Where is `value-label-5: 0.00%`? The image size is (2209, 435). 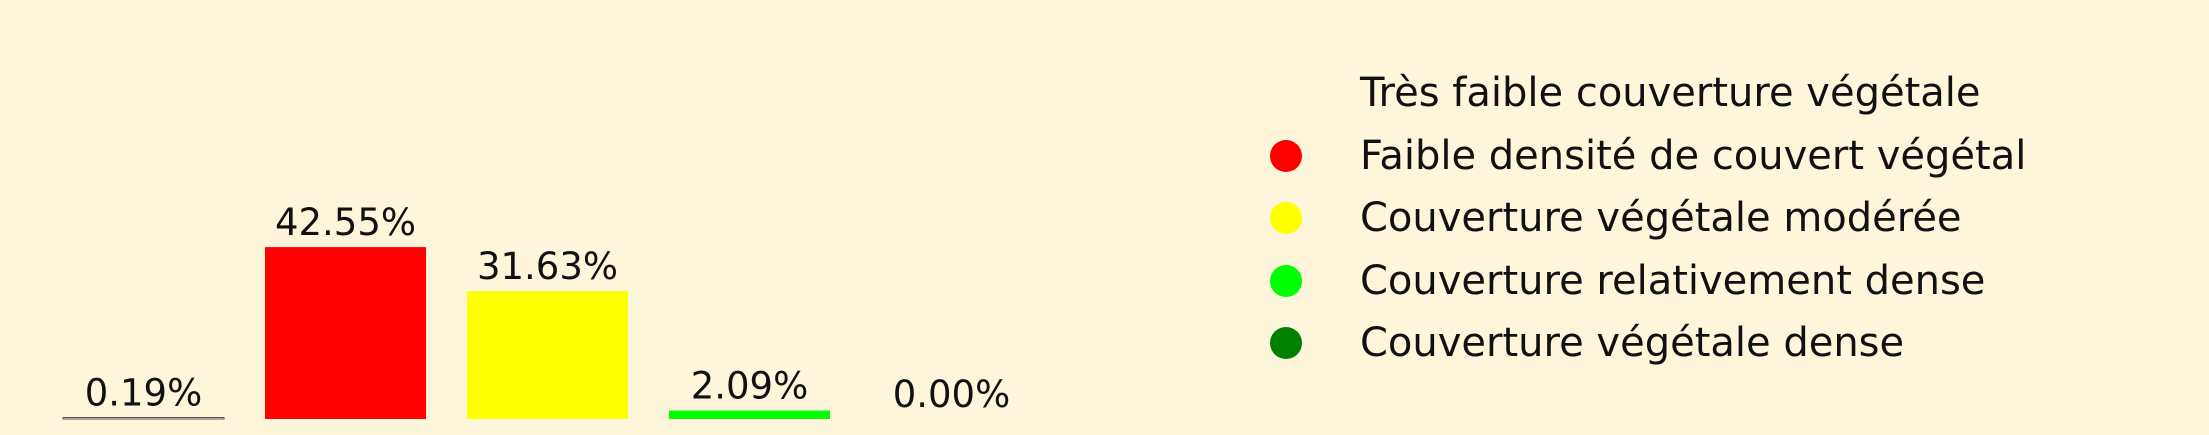 value-label-5: 0.00% is located at coordinates (952, 394).